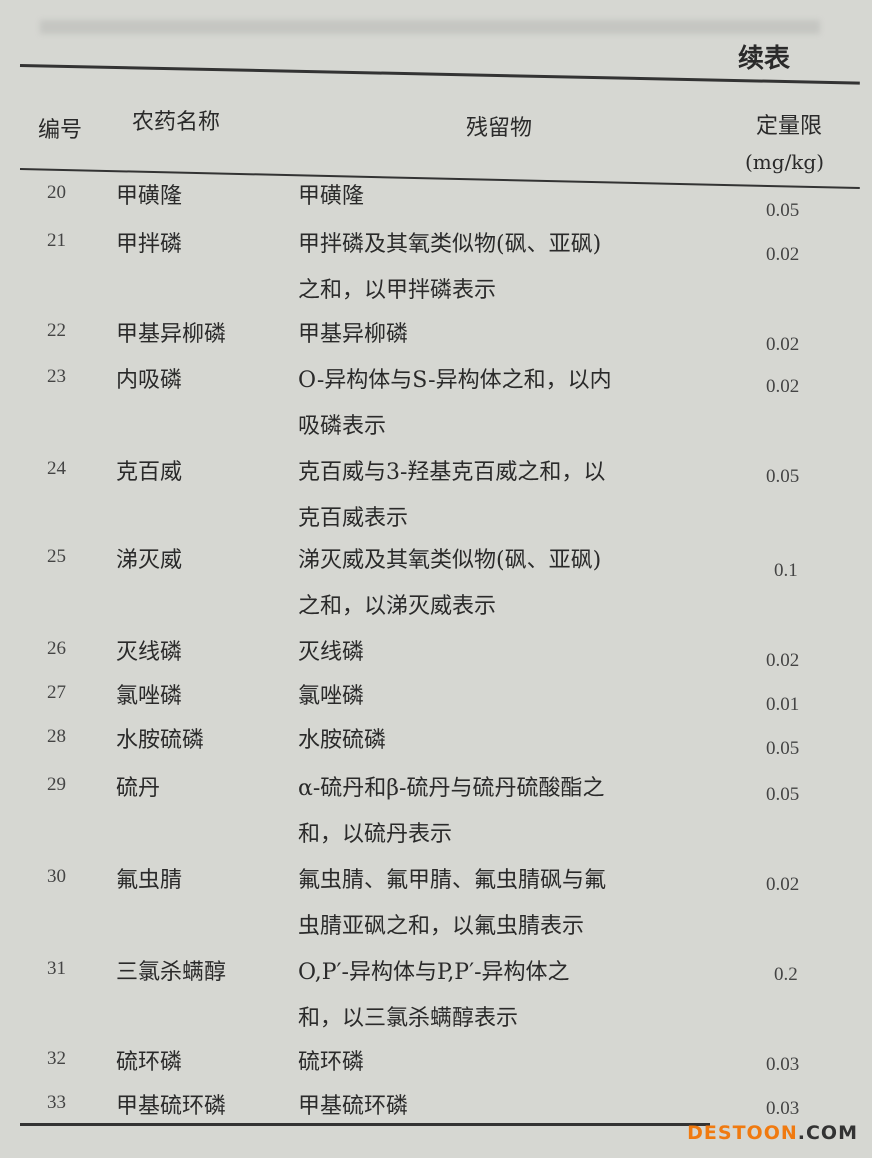 The image size is (872, 1158). I want to click on residue-text: 之和，以甲拌磷表示, so click(397, 290).